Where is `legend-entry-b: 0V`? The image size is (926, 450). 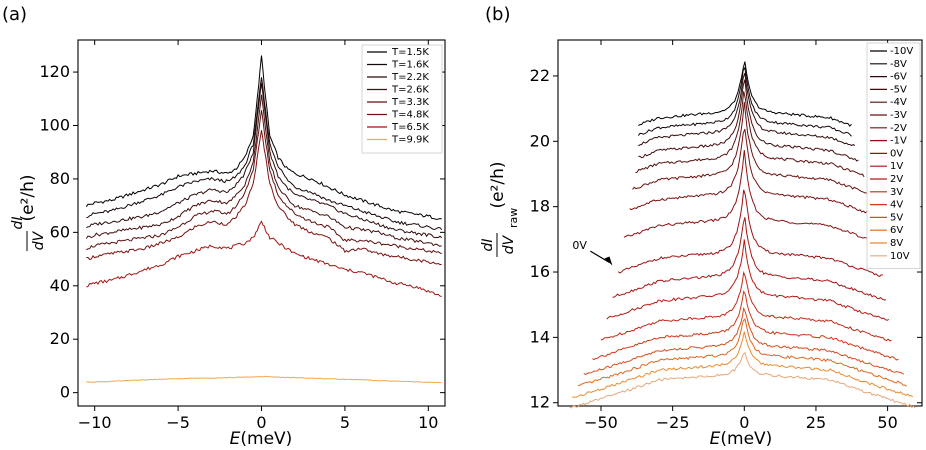 legend-entry-b: 0V is located at coordinates (896, 153).